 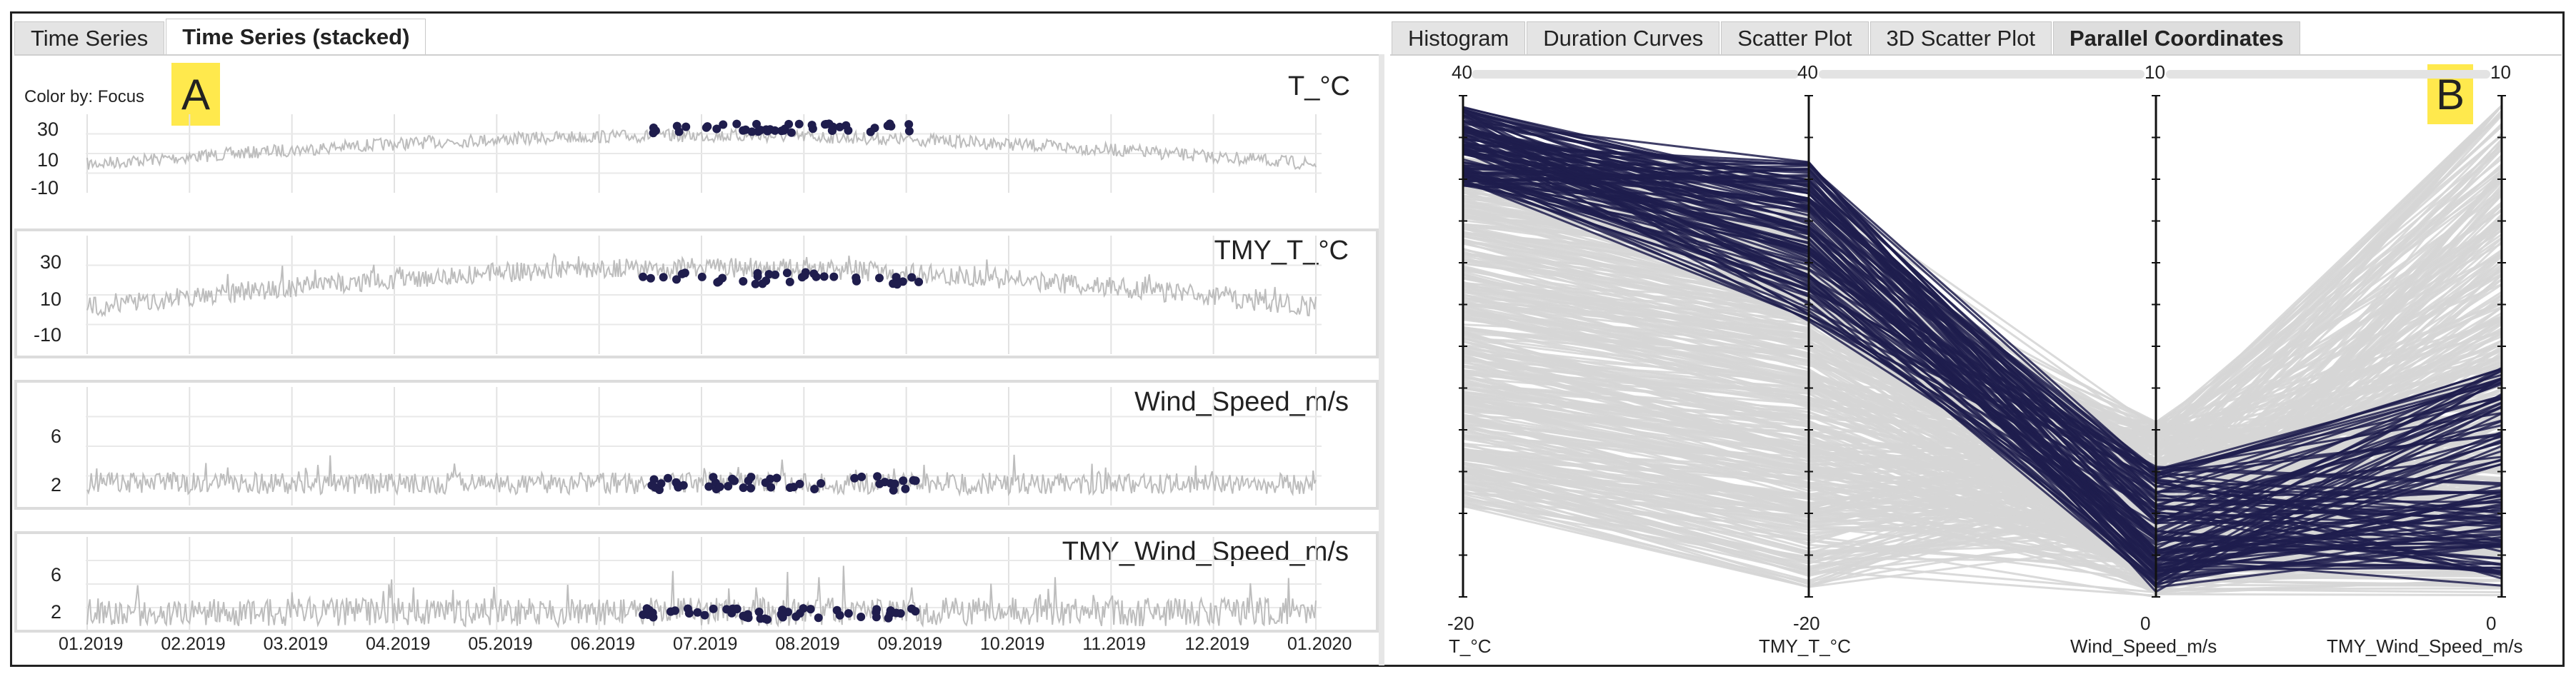 I want to click on color-by-label: Color by: Focus, so click(x=84, y=96).